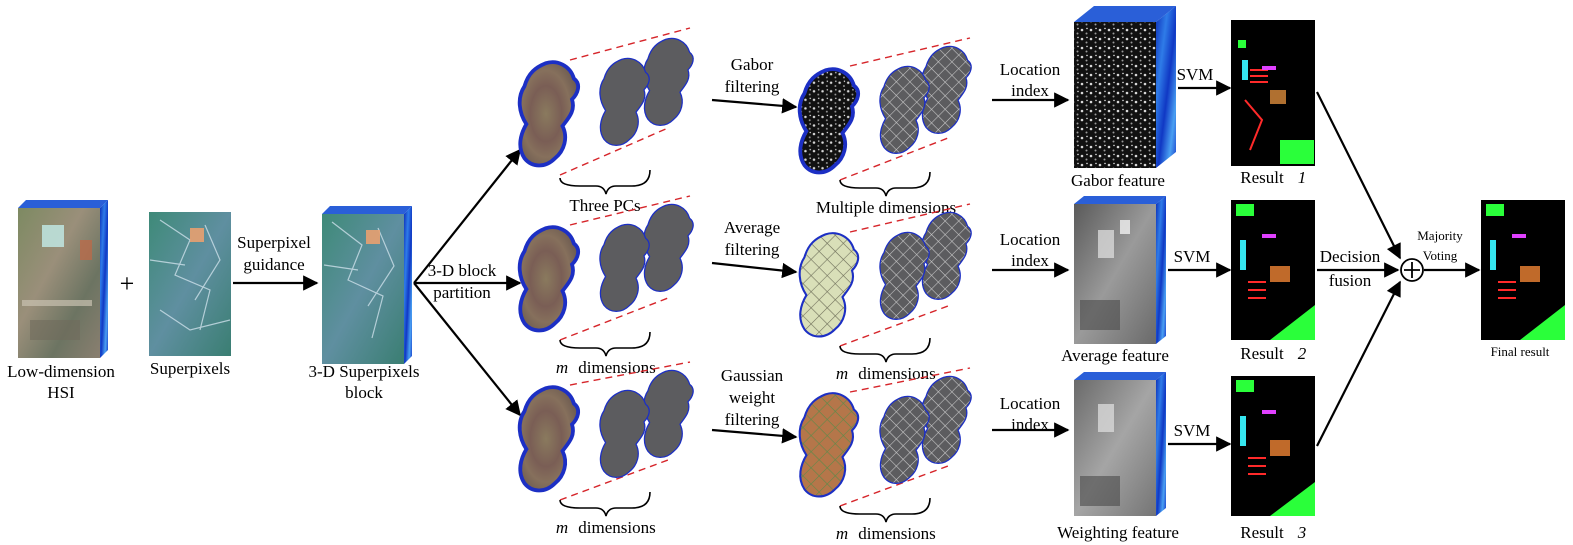 This screenshot has width=1573, height=545. Describe the element at coordinates (61, 371) in the screenshot. I see `low-dimension-hsi-label-line1: Low-dimension` at that location.